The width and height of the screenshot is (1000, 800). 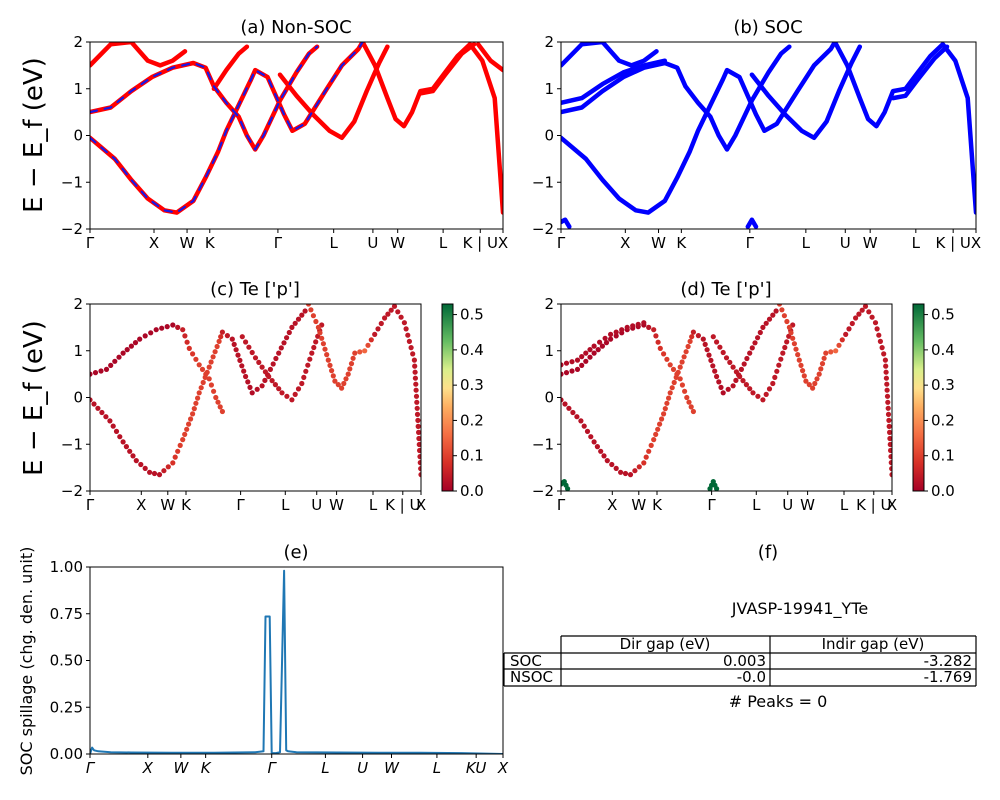 I want to click on panel-c-title: (c) Te ['p'], so click(x=255, y=289).